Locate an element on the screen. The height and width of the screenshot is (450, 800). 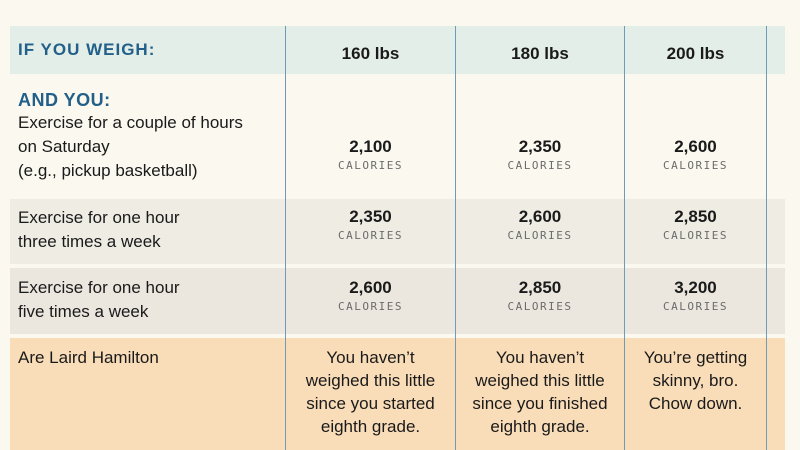
weight-column-200: 200 lbs is located at coordinates (695, 53).